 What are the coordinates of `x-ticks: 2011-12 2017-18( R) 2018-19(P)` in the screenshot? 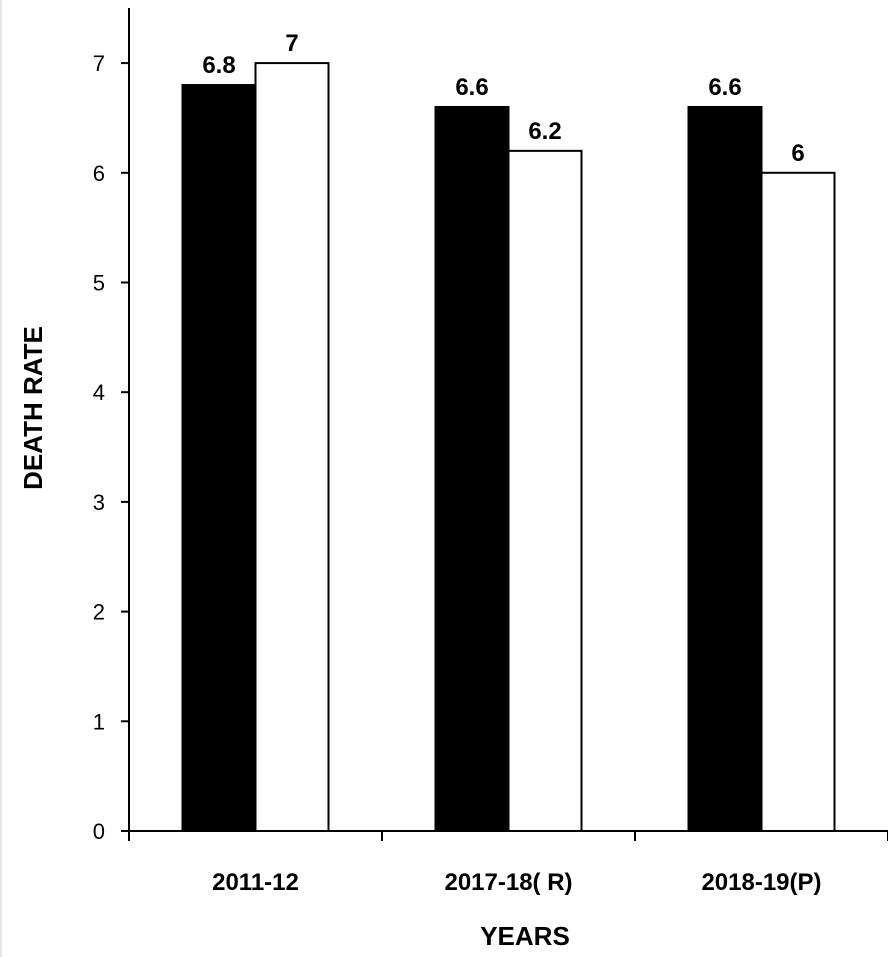 It's located at (508, 863).